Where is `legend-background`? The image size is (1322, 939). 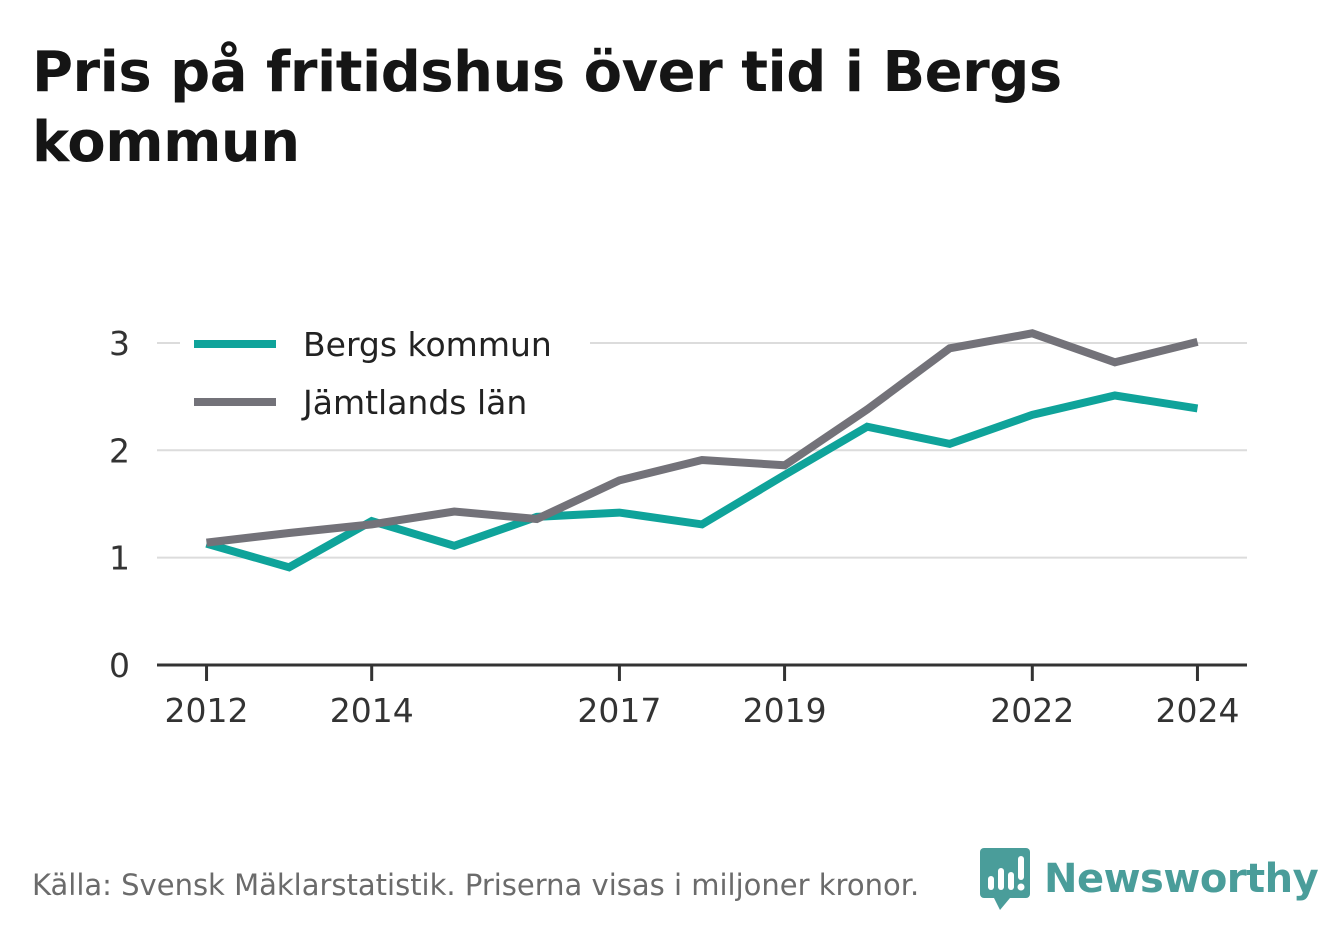
legend-background is located at coordinates (385, 374).